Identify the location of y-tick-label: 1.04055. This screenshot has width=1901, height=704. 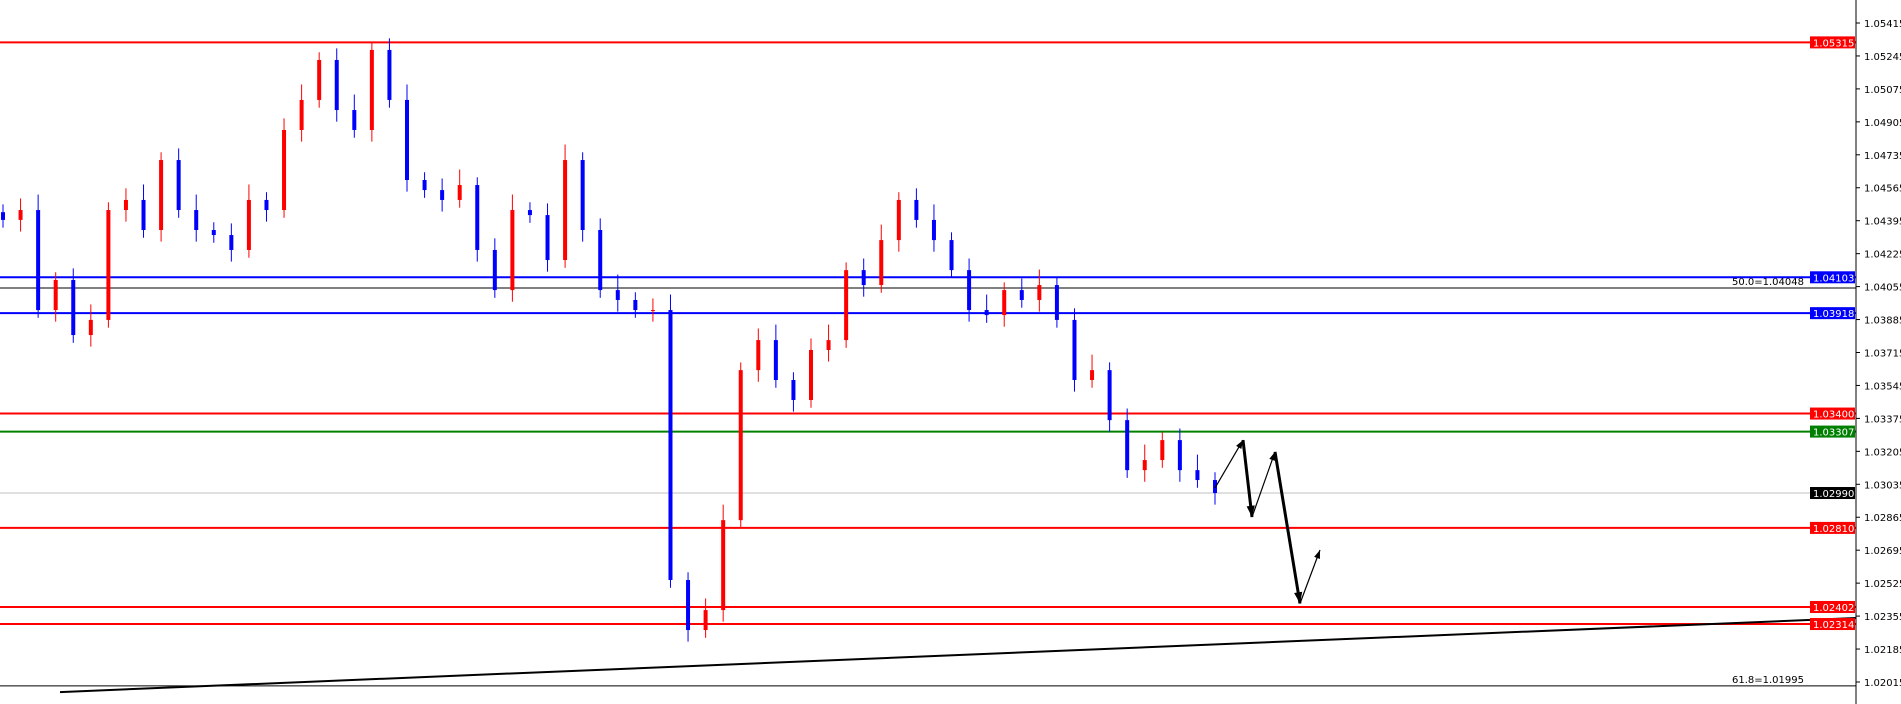
(1882, 288).